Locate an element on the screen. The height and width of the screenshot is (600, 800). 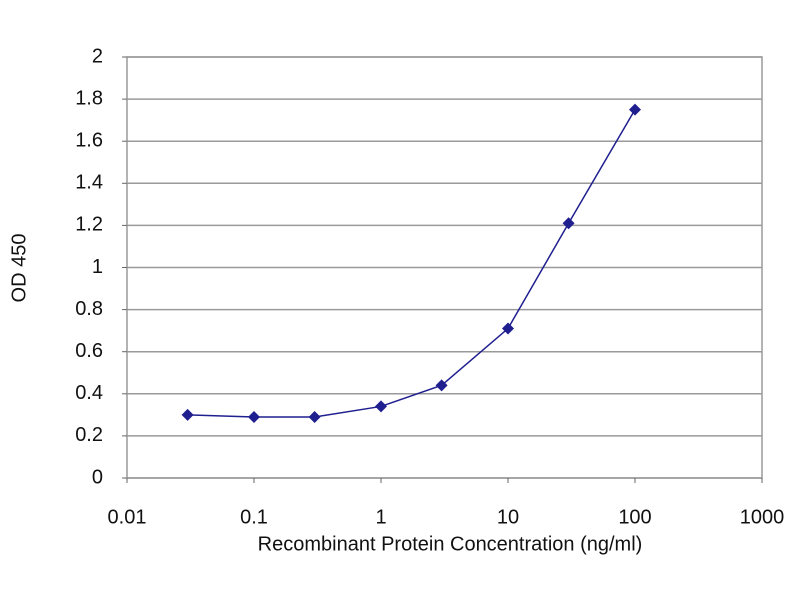
x-tick-label: 1 is located at coordinates (380, 517).